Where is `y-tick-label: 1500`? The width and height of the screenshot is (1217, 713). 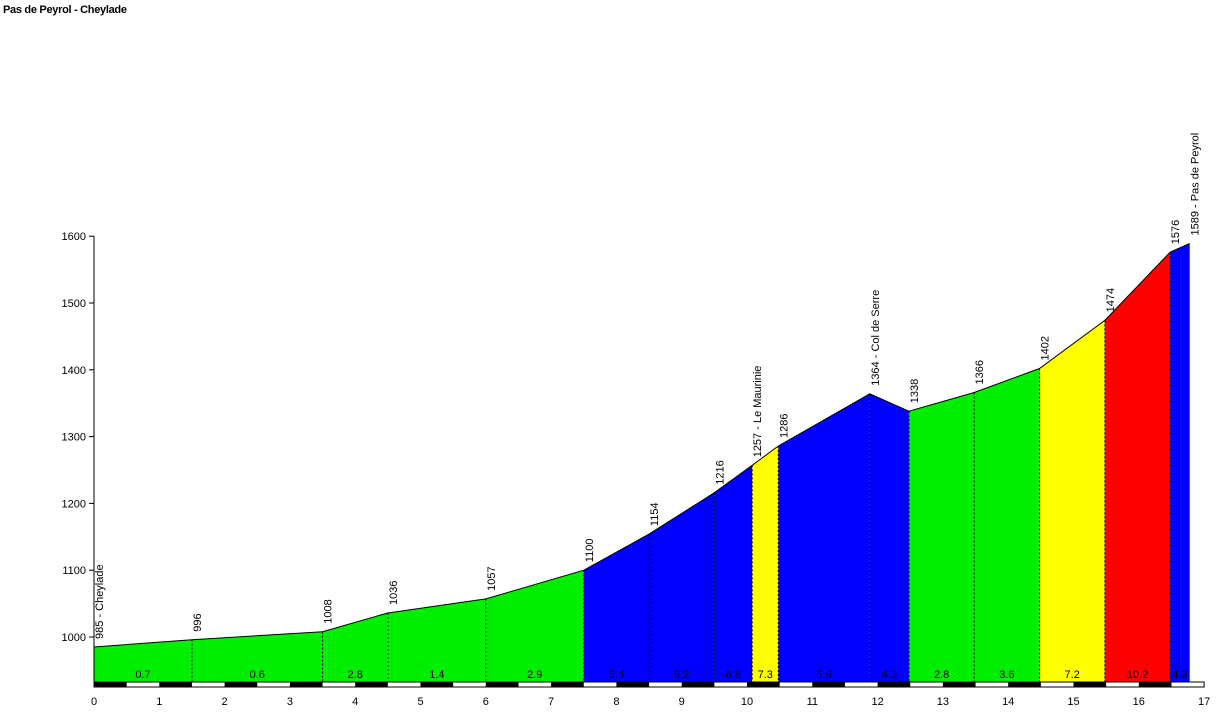
y-tick-label: 1500 is located at coordinates (74, 304).